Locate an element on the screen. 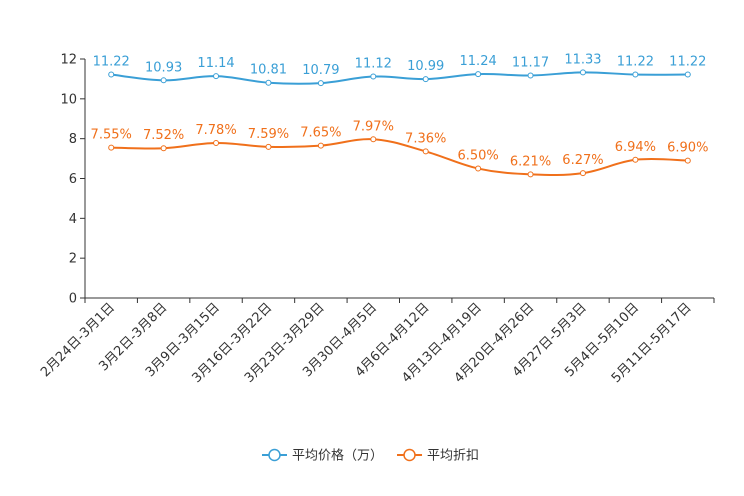  legend: 平均价格（万） 平均折扣 is located at coordinates (370, 456).